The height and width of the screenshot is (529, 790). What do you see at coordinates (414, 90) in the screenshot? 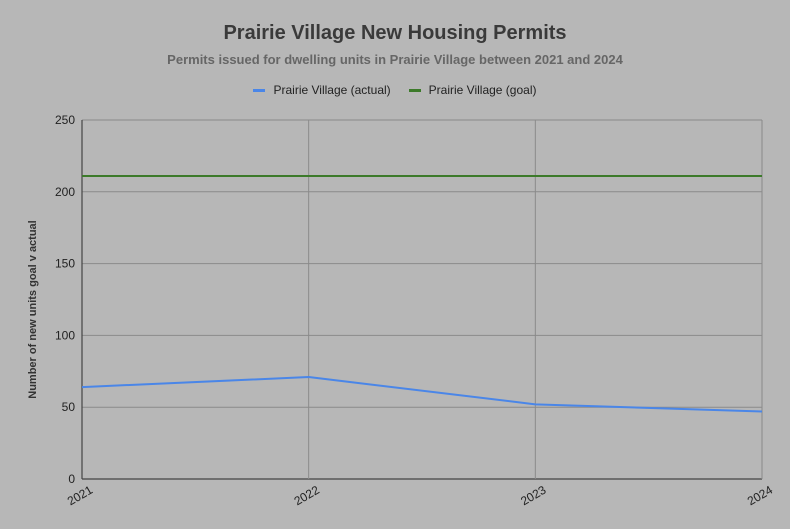
I see `legend-swatch-goal` at bounding box center [414, 90].